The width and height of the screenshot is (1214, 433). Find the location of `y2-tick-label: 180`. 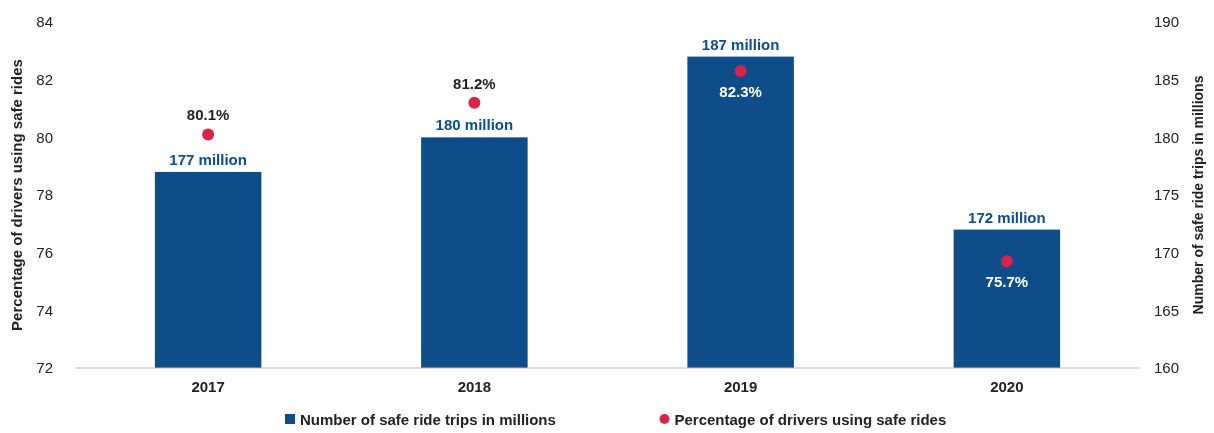

y2-tick-label: 180 is located at coordinates (1167, 137).